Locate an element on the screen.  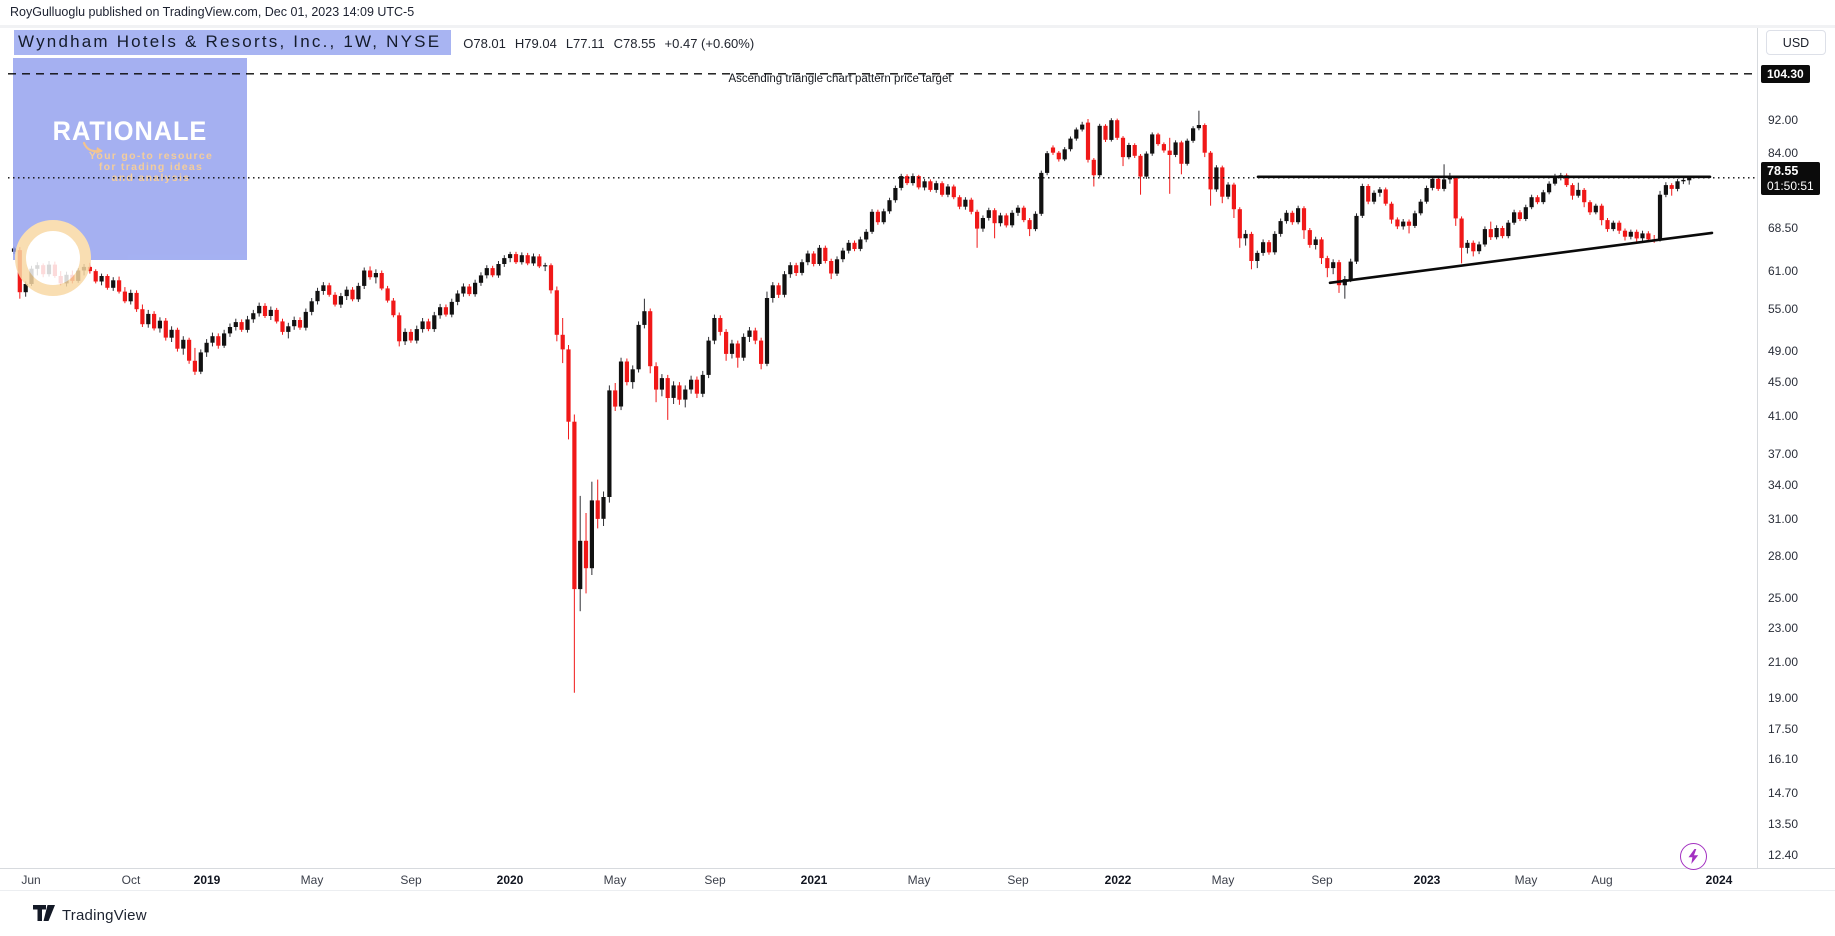
price-tick-label: 19.00 is located at coordinates (1783, 698).